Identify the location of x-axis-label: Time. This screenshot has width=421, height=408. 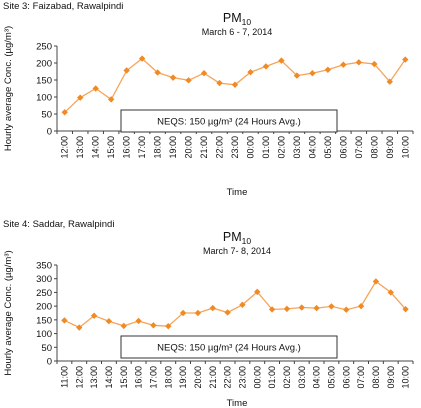
(237, 192).